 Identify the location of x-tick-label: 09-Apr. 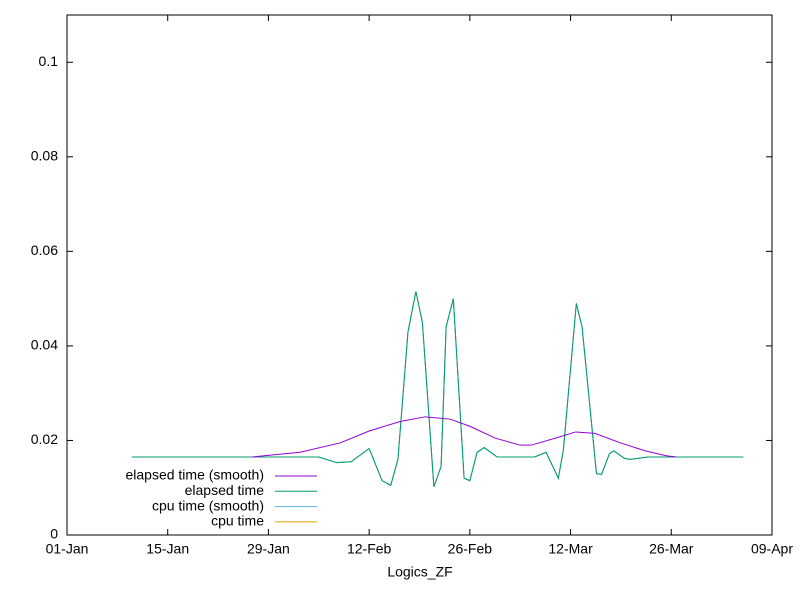
(772, 549).